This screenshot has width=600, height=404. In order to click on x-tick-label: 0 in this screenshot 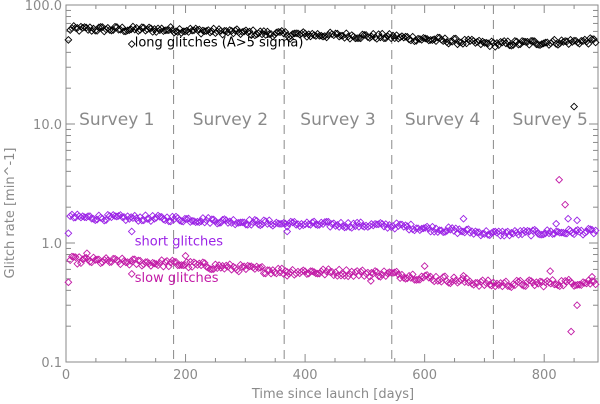, I will do `click(66, 375)`.